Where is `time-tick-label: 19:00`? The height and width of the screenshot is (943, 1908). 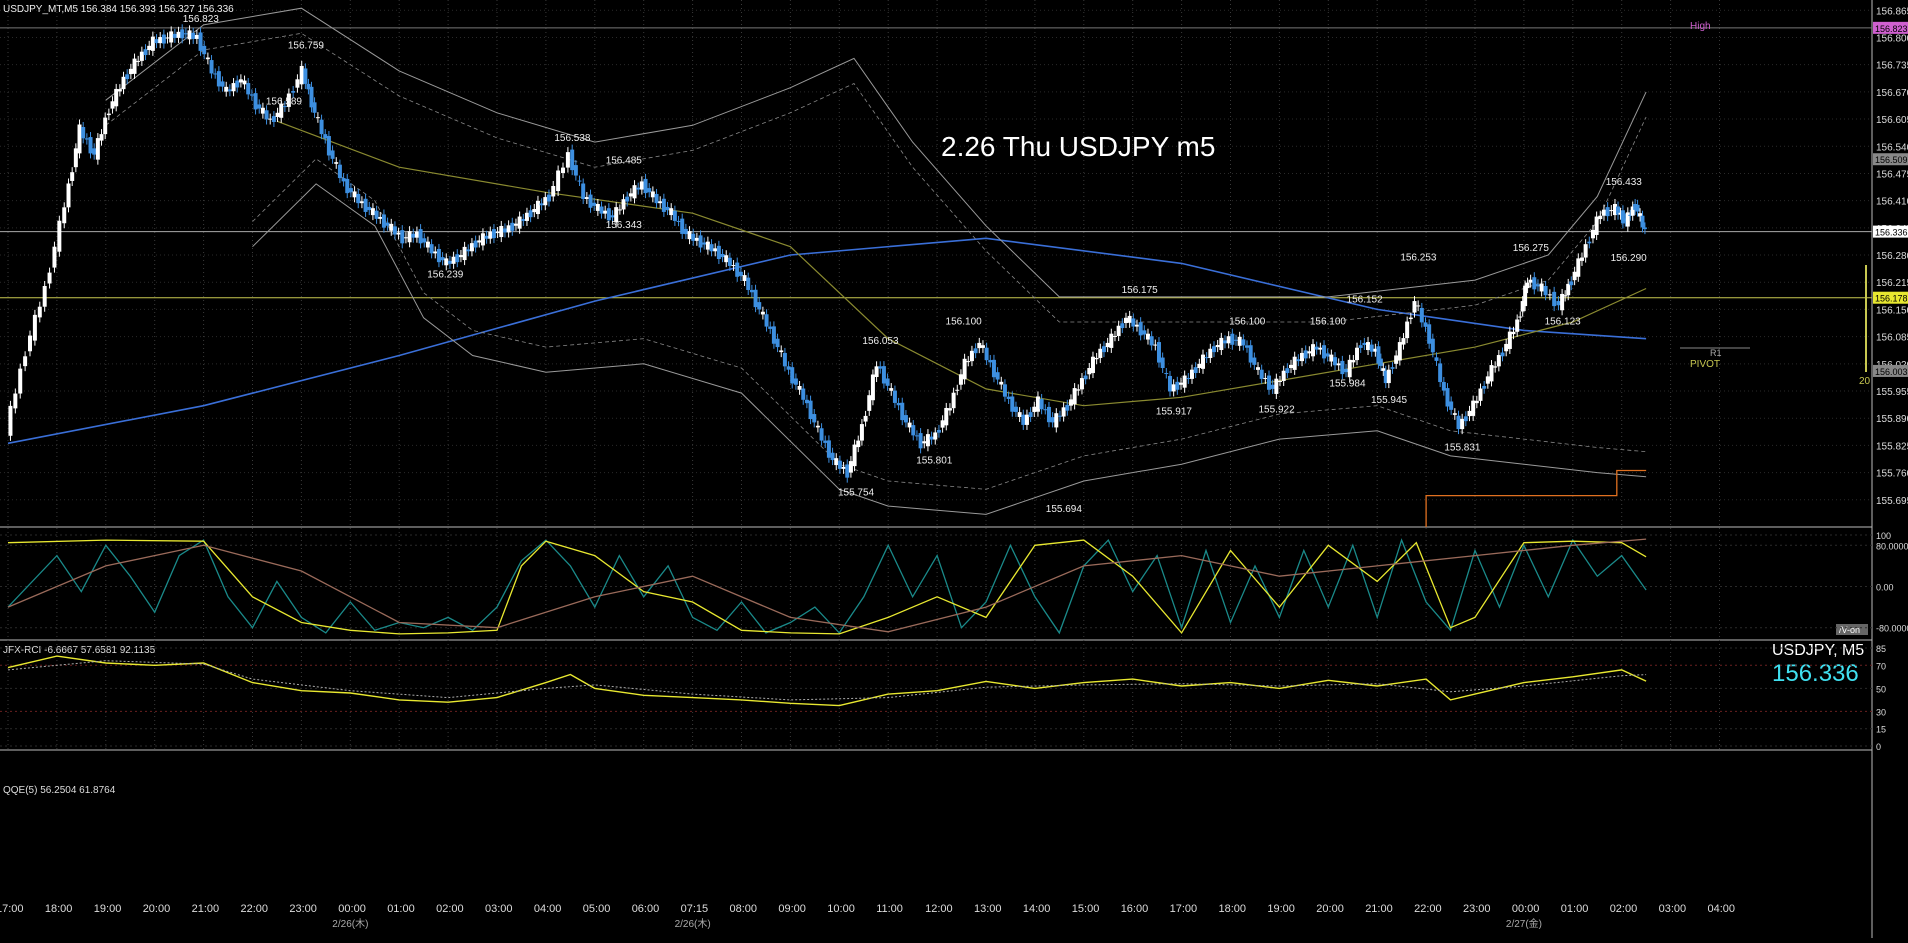
time-tick-label: 19:00 is located at coordinates (108, 909).